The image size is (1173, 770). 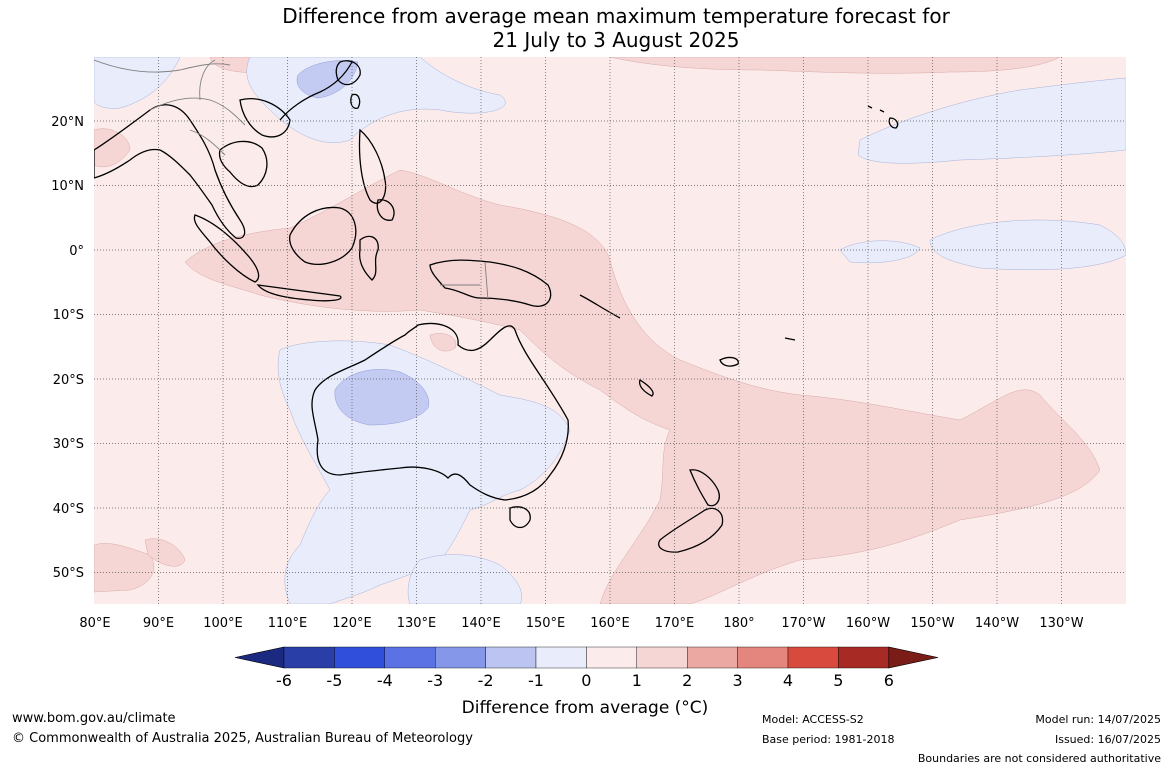 I want to click on footer-model-run: Model run: 14/07/2025, so click(x=1098, y=719).